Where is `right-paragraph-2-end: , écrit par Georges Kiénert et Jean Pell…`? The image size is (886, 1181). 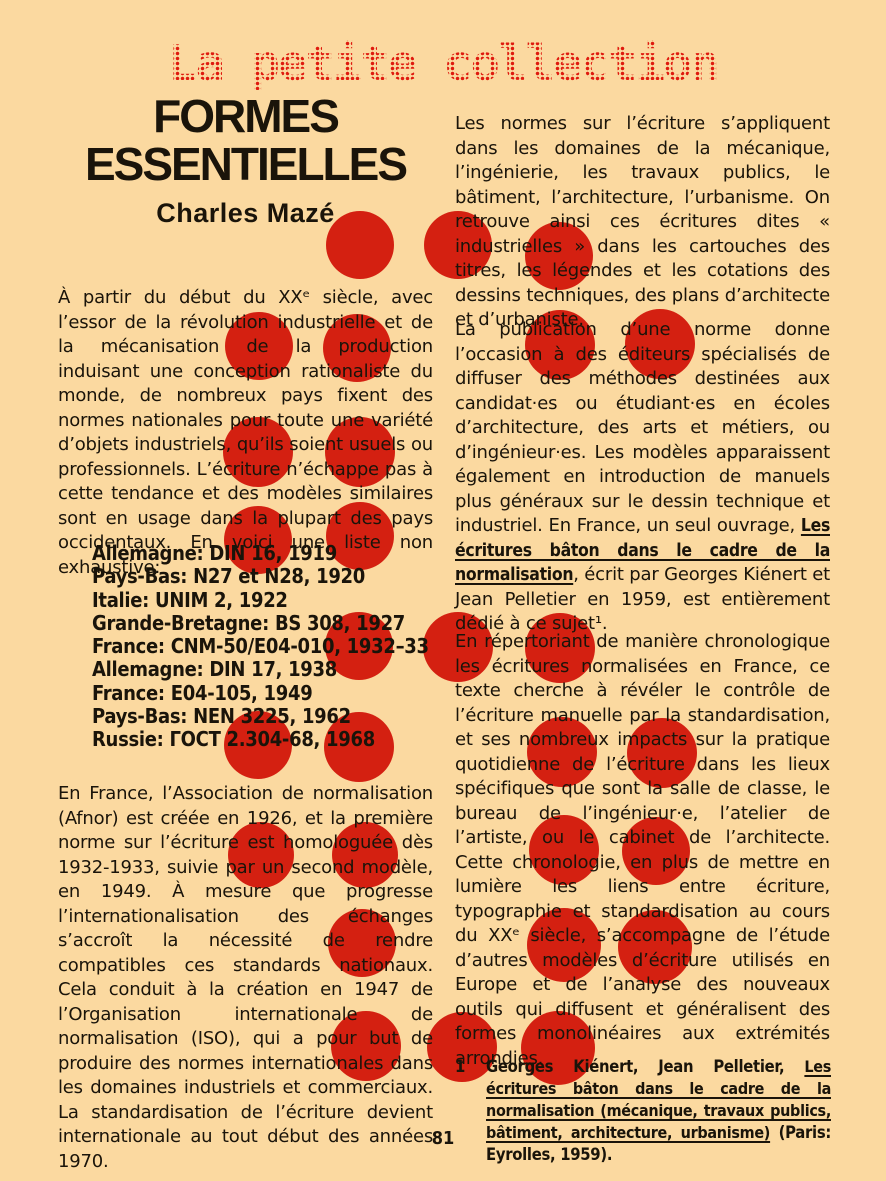
right-paragraph-2-end: , écrit par Georges Kiénert et Jean Pell… is located at coordinates (642, 599).